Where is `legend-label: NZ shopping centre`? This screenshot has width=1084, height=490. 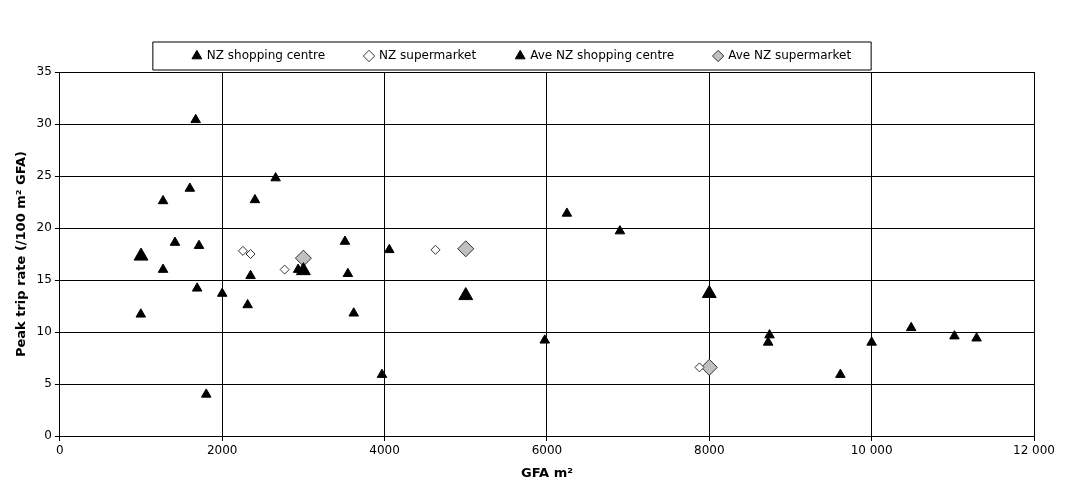 legend-label: NZ shopping centre is located at coordinates (266, 55).